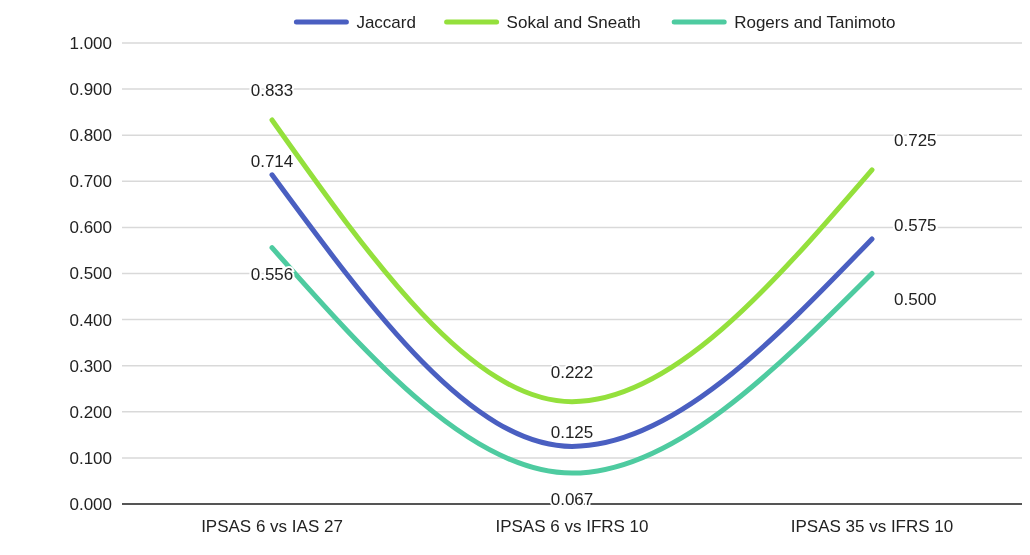 This screenshot has width=1030, height=555. I want to click on x-tick-label: IPSAS 6 vs IFRS 10, so click(572, 526).